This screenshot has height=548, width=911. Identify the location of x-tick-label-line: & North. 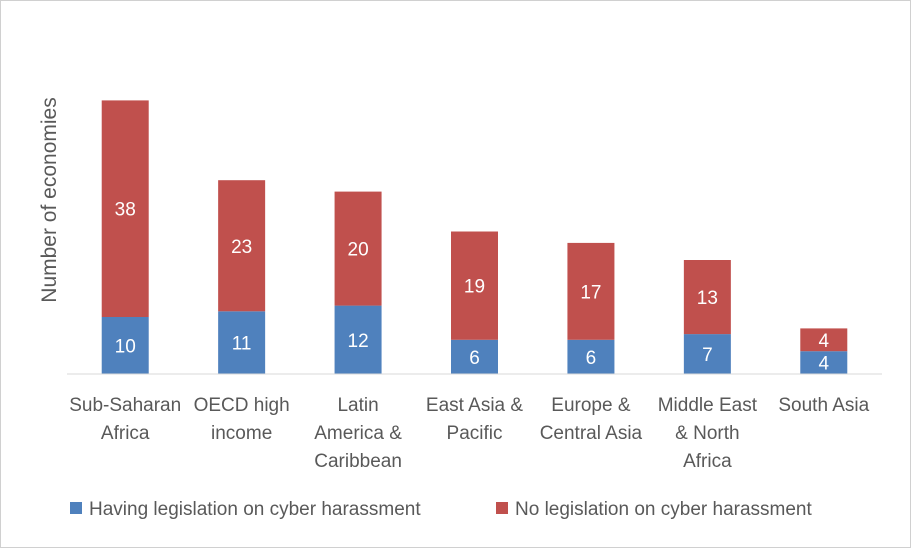
(707, 433).